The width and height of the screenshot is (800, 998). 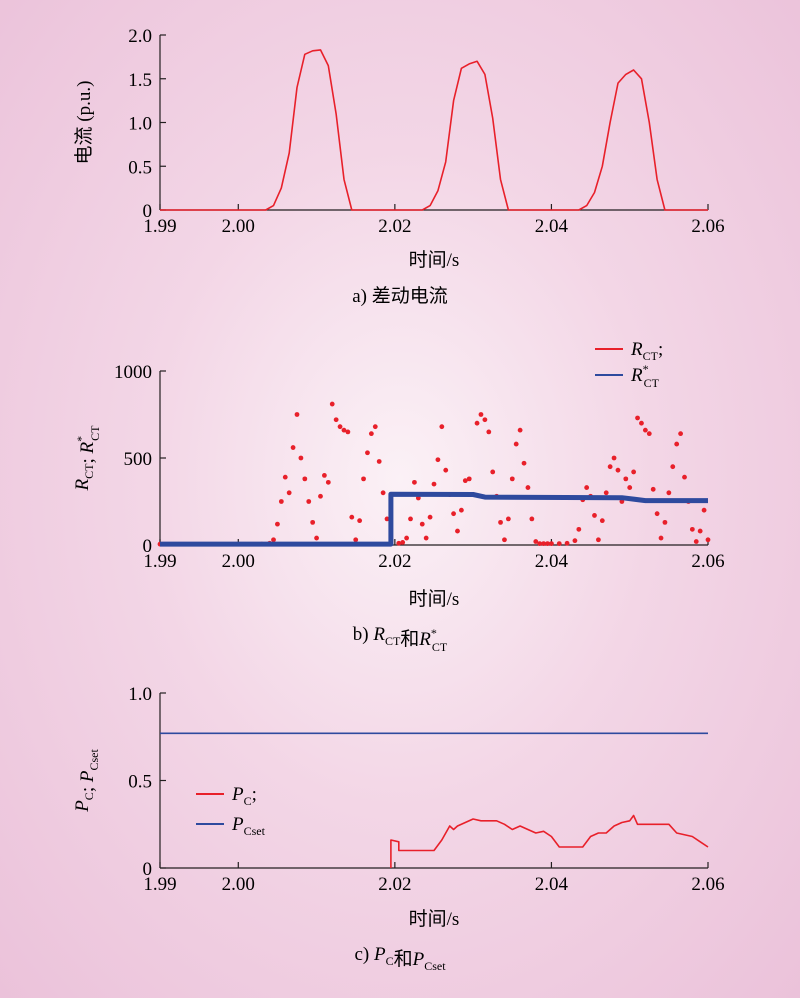 I want to click on y-tick-label: 1000, so click(x=133, y=372).